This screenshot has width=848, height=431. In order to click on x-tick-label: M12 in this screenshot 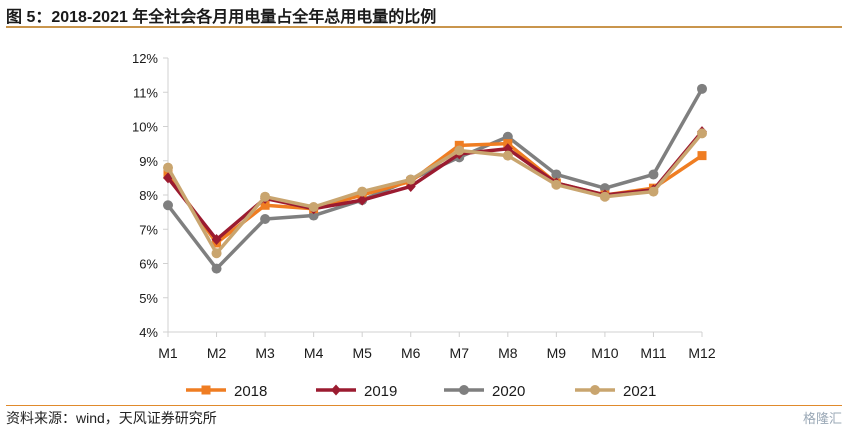, I will do `click(701, 353)`.